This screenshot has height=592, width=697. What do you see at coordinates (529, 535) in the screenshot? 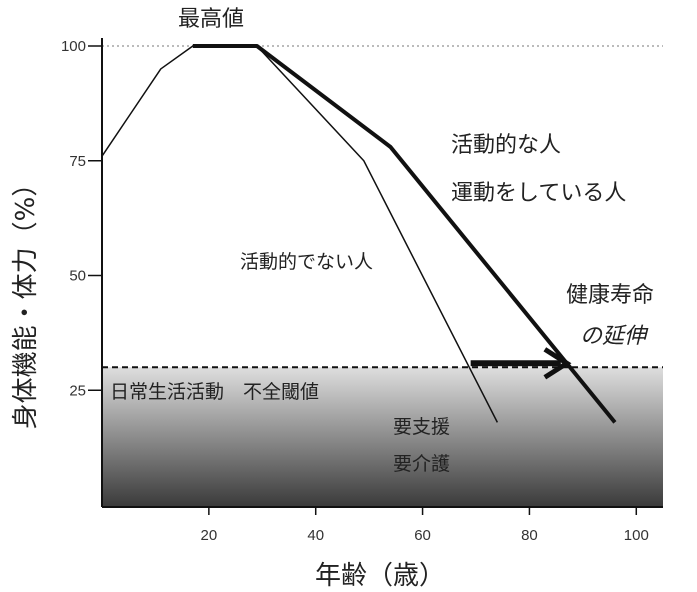
I see `x-tick-label: 80` at bounding box center [529, 535].